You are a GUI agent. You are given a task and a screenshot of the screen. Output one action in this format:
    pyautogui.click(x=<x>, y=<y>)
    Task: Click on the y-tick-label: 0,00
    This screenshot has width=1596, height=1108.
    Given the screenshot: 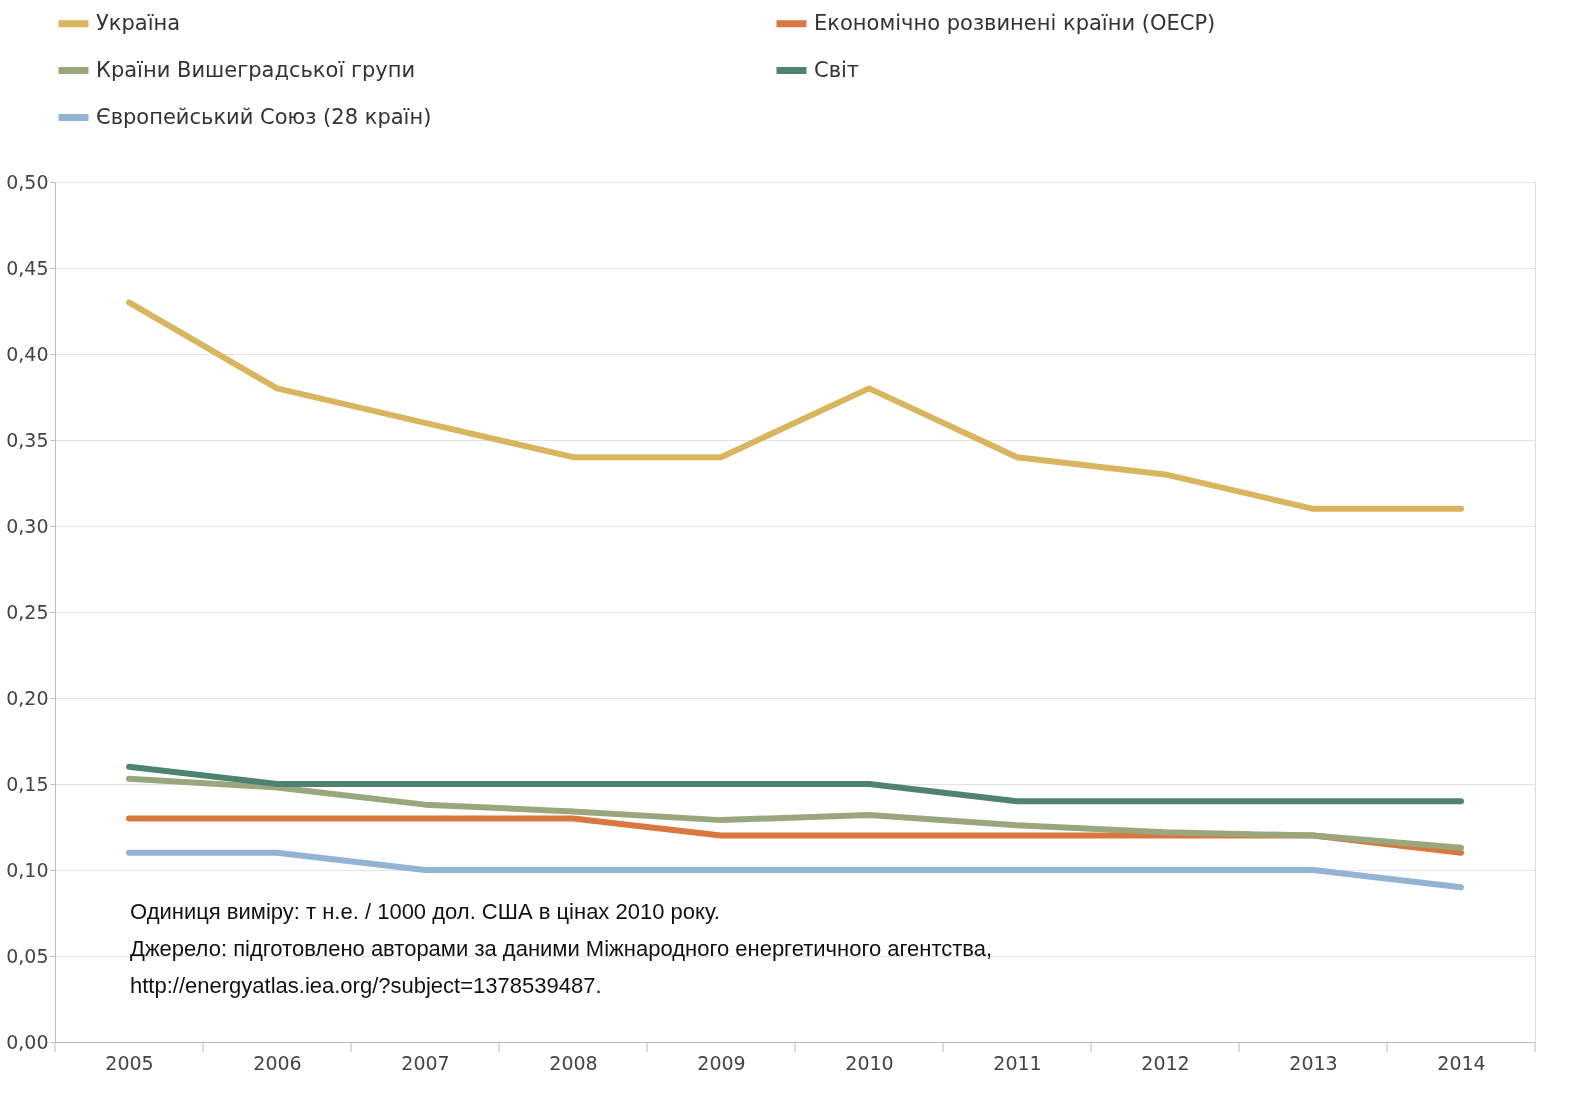 What is the action you would take?
    pyautogui.click(x=27, y=1041)
    